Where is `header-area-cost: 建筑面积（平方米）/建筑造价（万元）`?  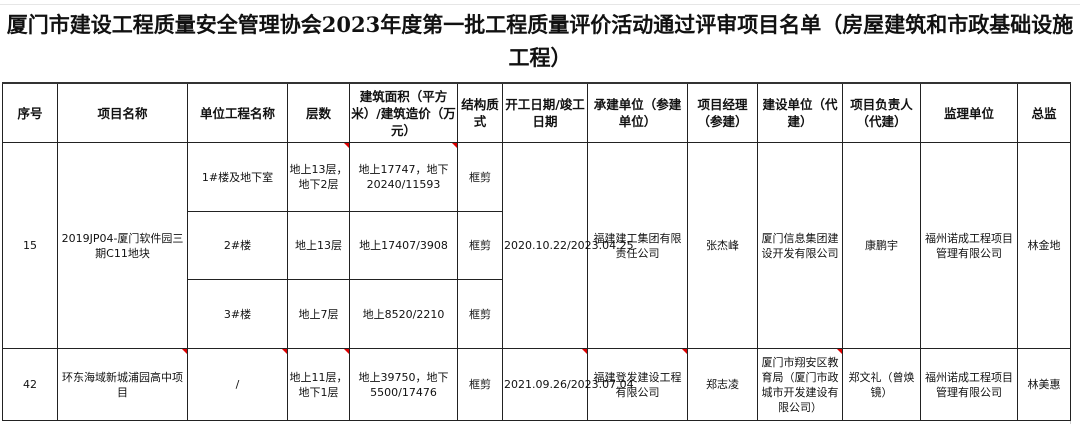
header-area-cost: 建筑面积（平方米）/建筑造价（万元） is located at coordinates (403, 112).